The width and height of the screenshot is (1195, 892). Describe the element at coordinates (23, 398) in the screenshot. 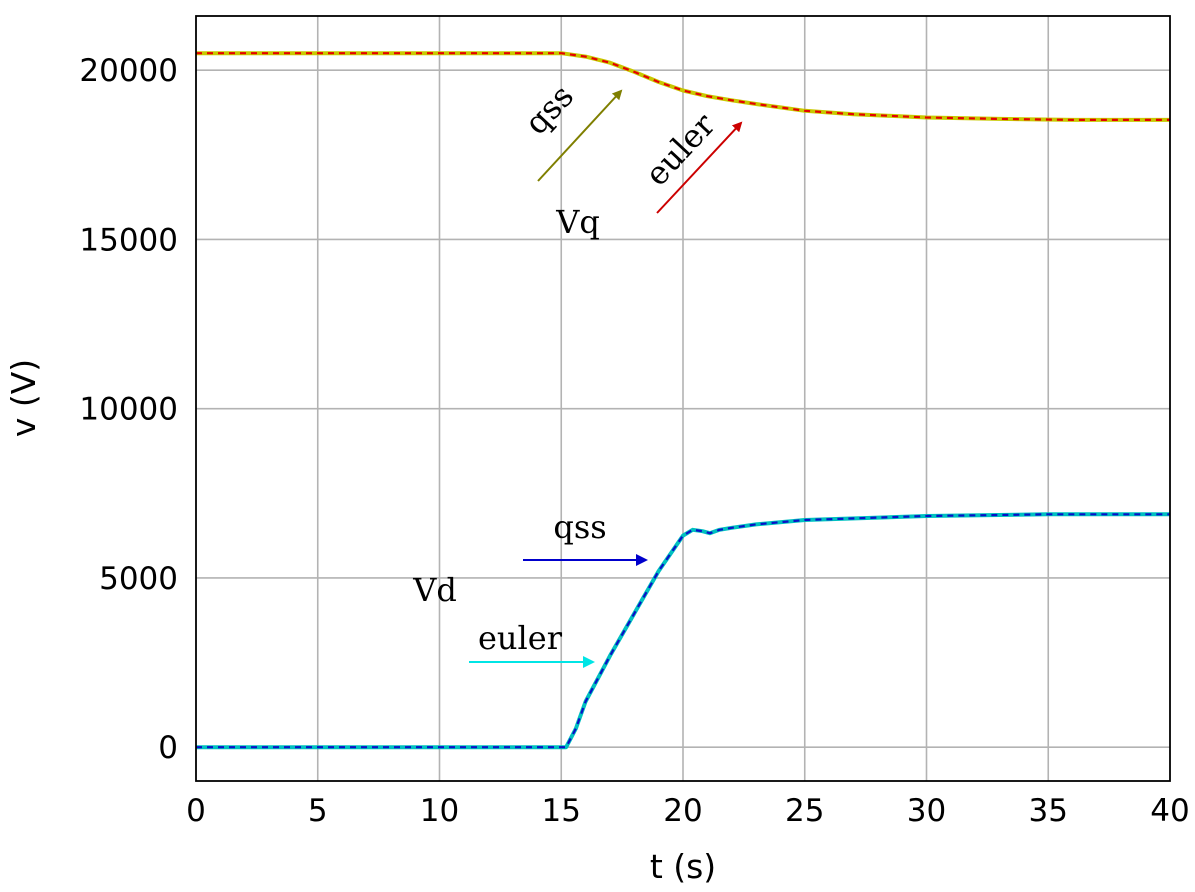

I see `y-axis-label: v (V)` at that location.